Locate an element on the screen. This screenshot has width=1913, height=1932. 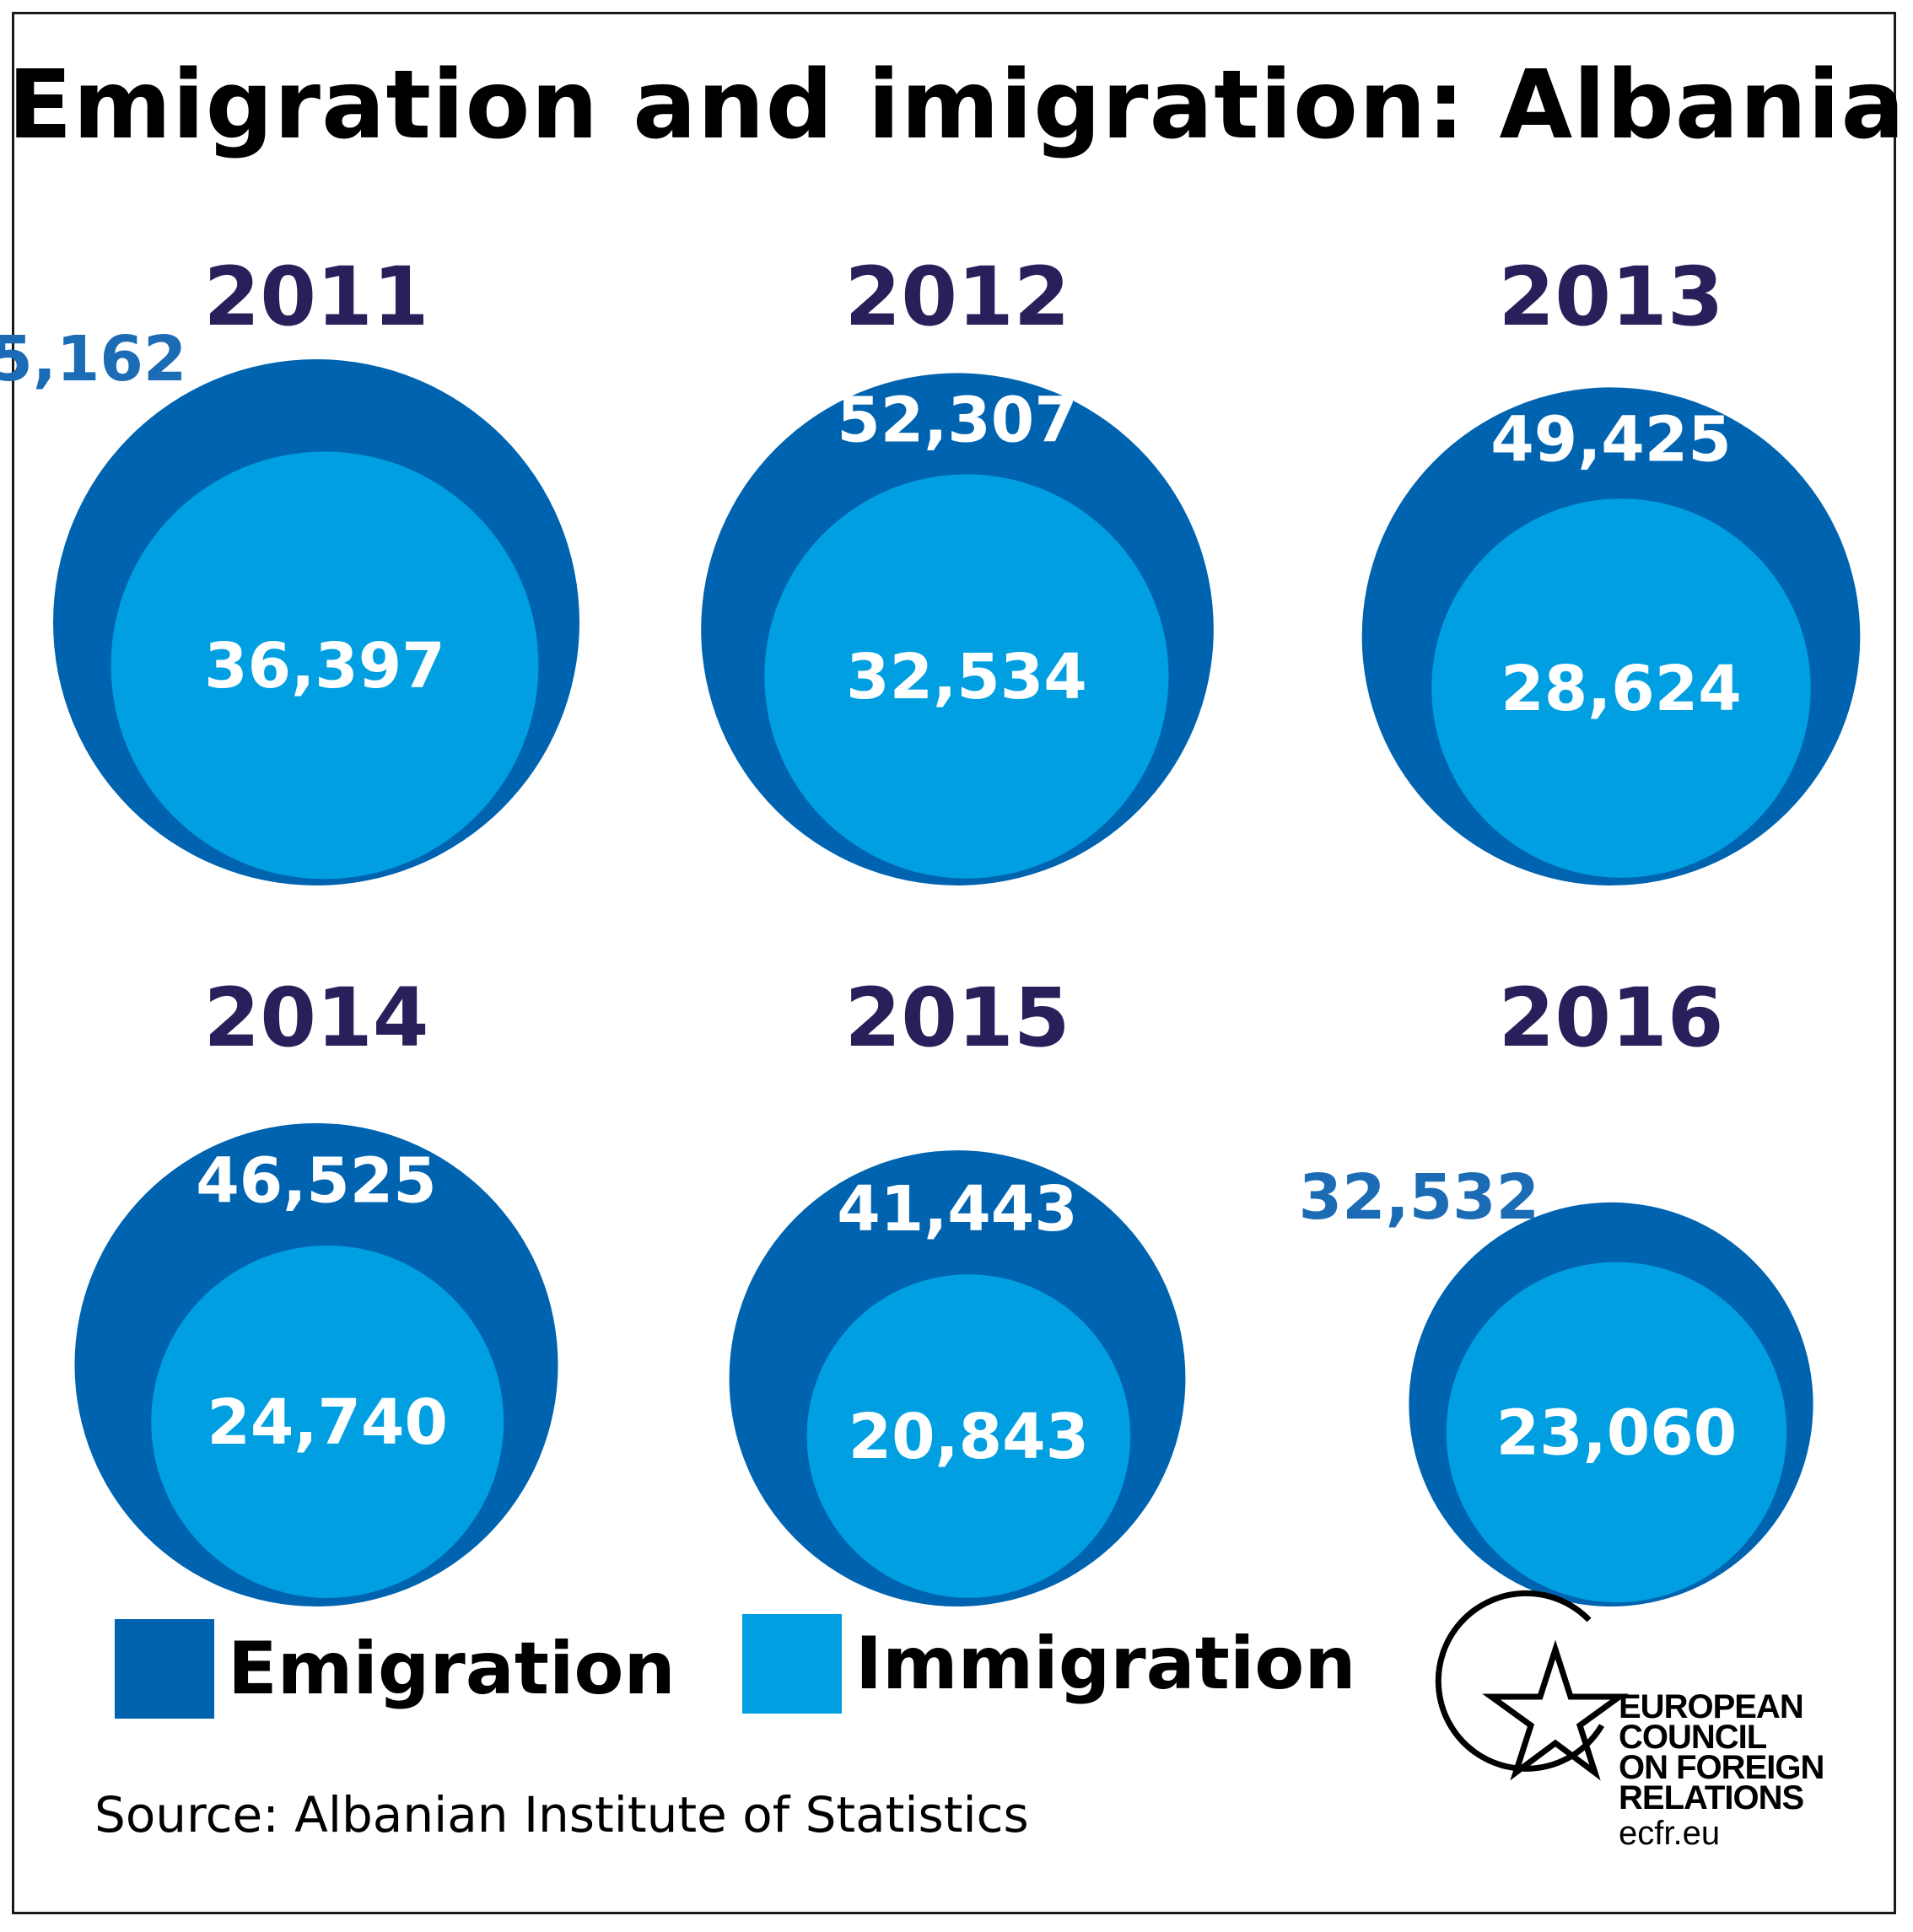
ecfr-logo-text: EUROPEAN COUNCIL ON FOREIGN RELATIONS is located at coordinates (1721, 1752).